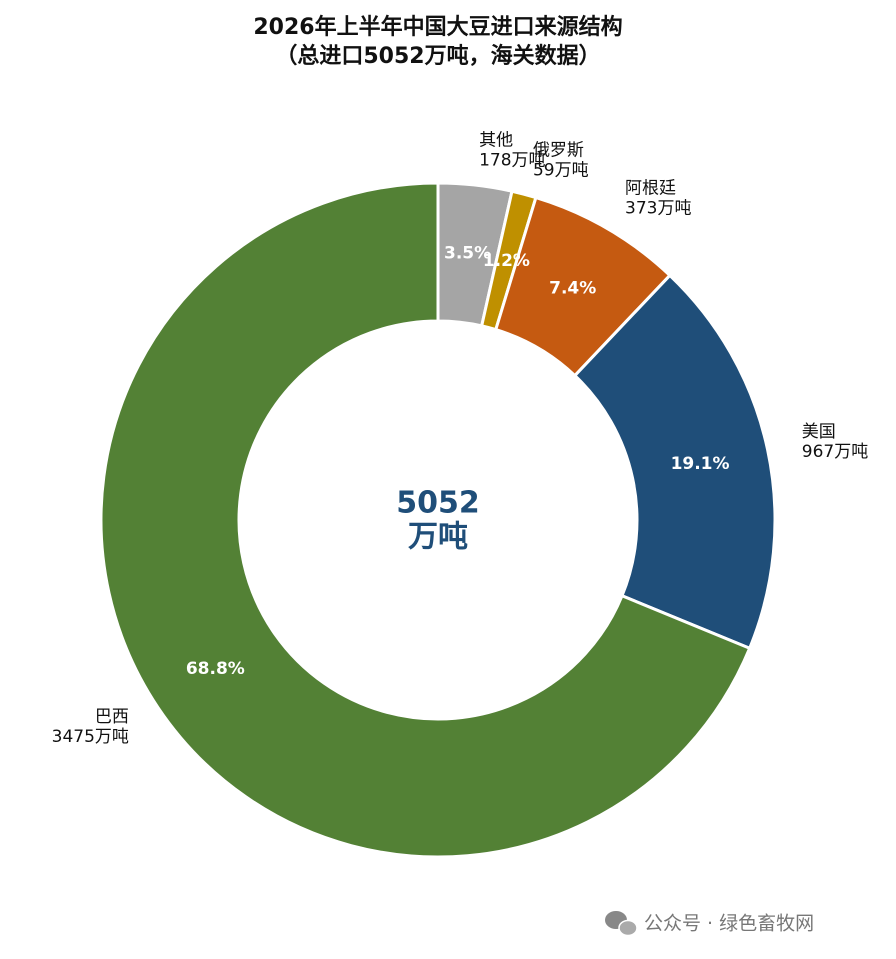 The height and width of the screenshot is (959, 896). I want to click on category-label: 美国, so click(819, 432).